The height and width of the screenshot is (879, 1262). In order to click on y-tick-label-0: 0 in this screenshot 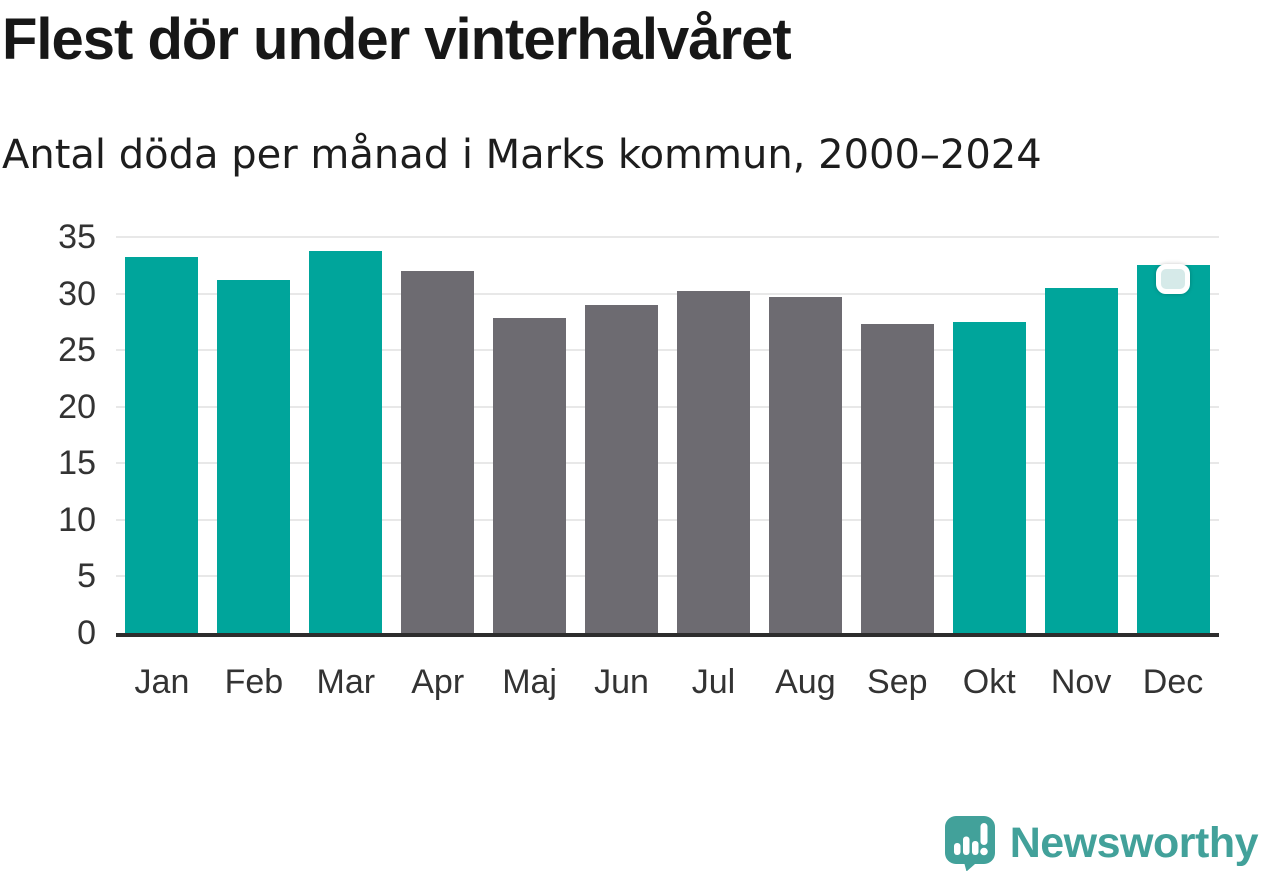, I will do `click(86, 633)`.